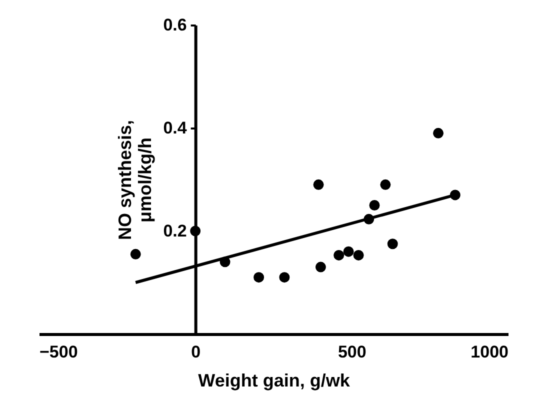 The width and height of the screenshot is (546, 413). Describe the element at coordinates (274, 380) in the screenshot. I see `x-axis-title: Weight gain, g/wk` at that location.